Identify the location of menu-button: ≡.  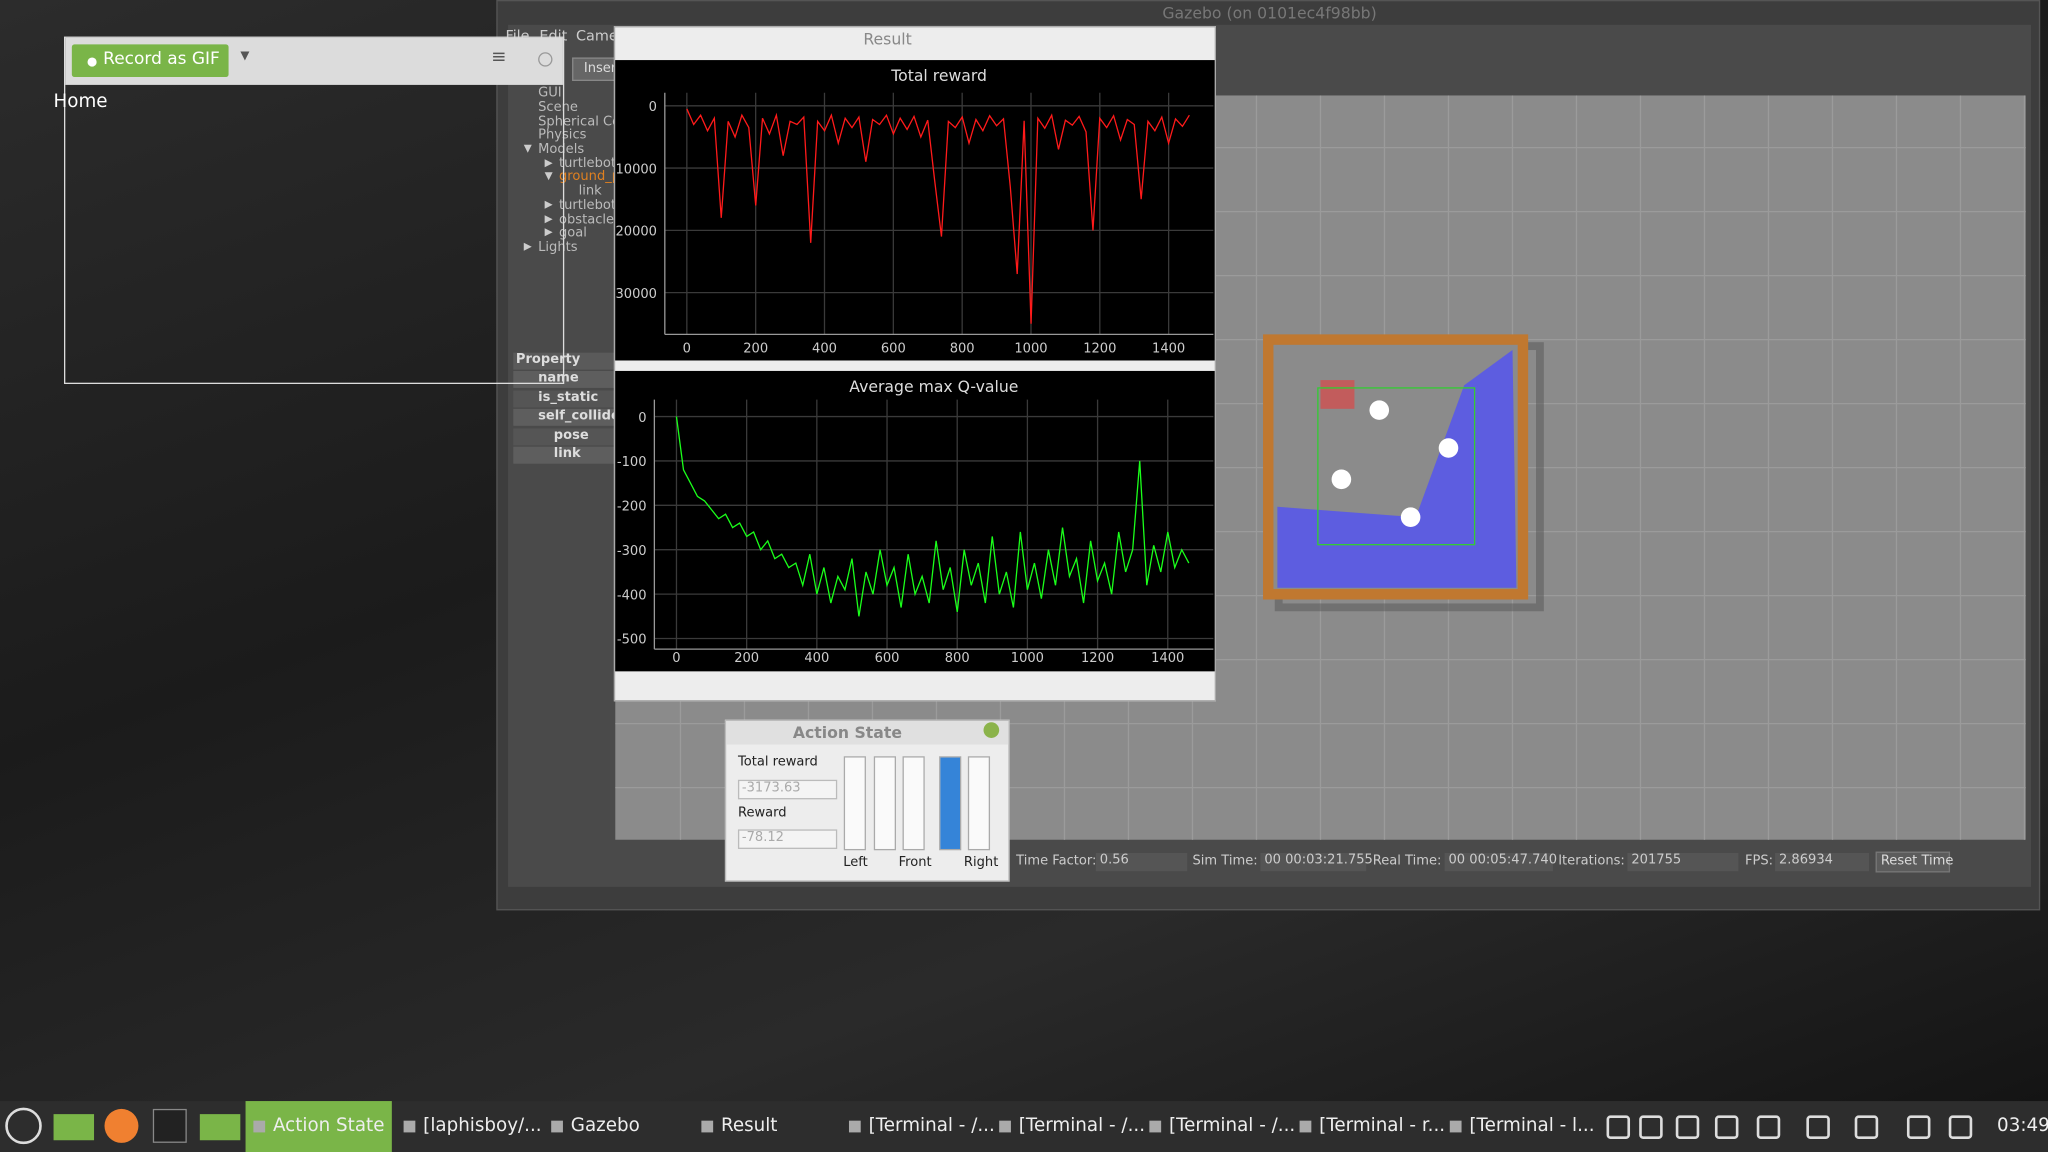
(499, 57).